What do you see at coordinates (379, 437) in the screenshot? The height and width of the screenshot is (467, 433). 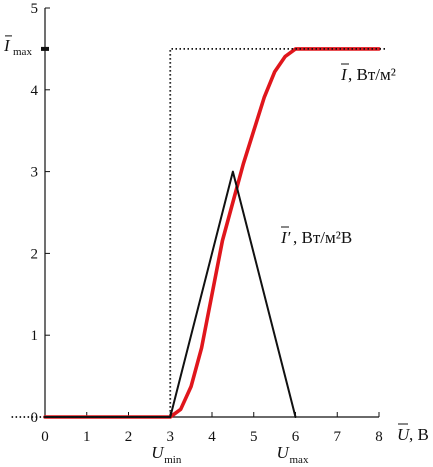 I see `x-tick-label: 8` at bounding box center [379, 437].